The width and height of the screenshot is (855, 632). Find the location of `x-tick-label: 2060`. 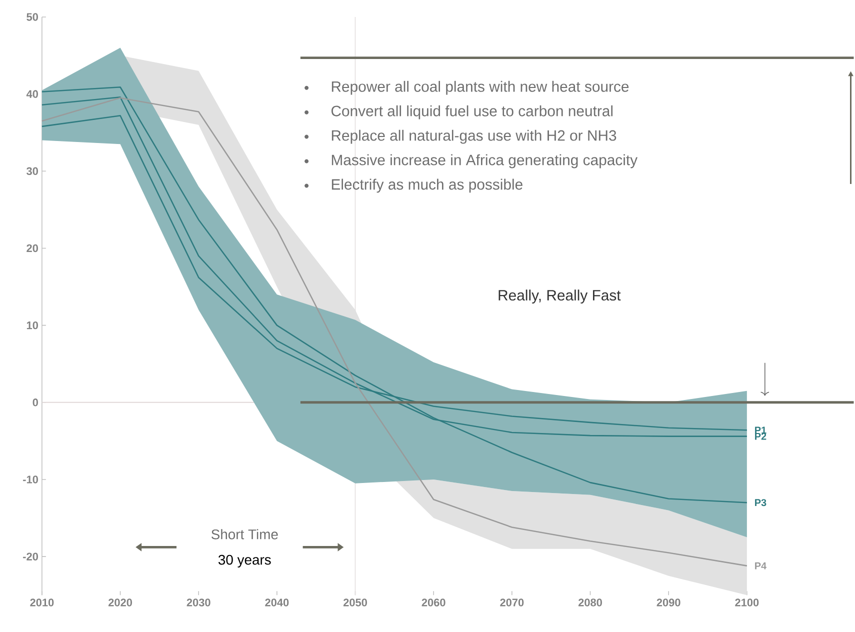

x-tick-label: 2060 is located at coordinates (434, 602).